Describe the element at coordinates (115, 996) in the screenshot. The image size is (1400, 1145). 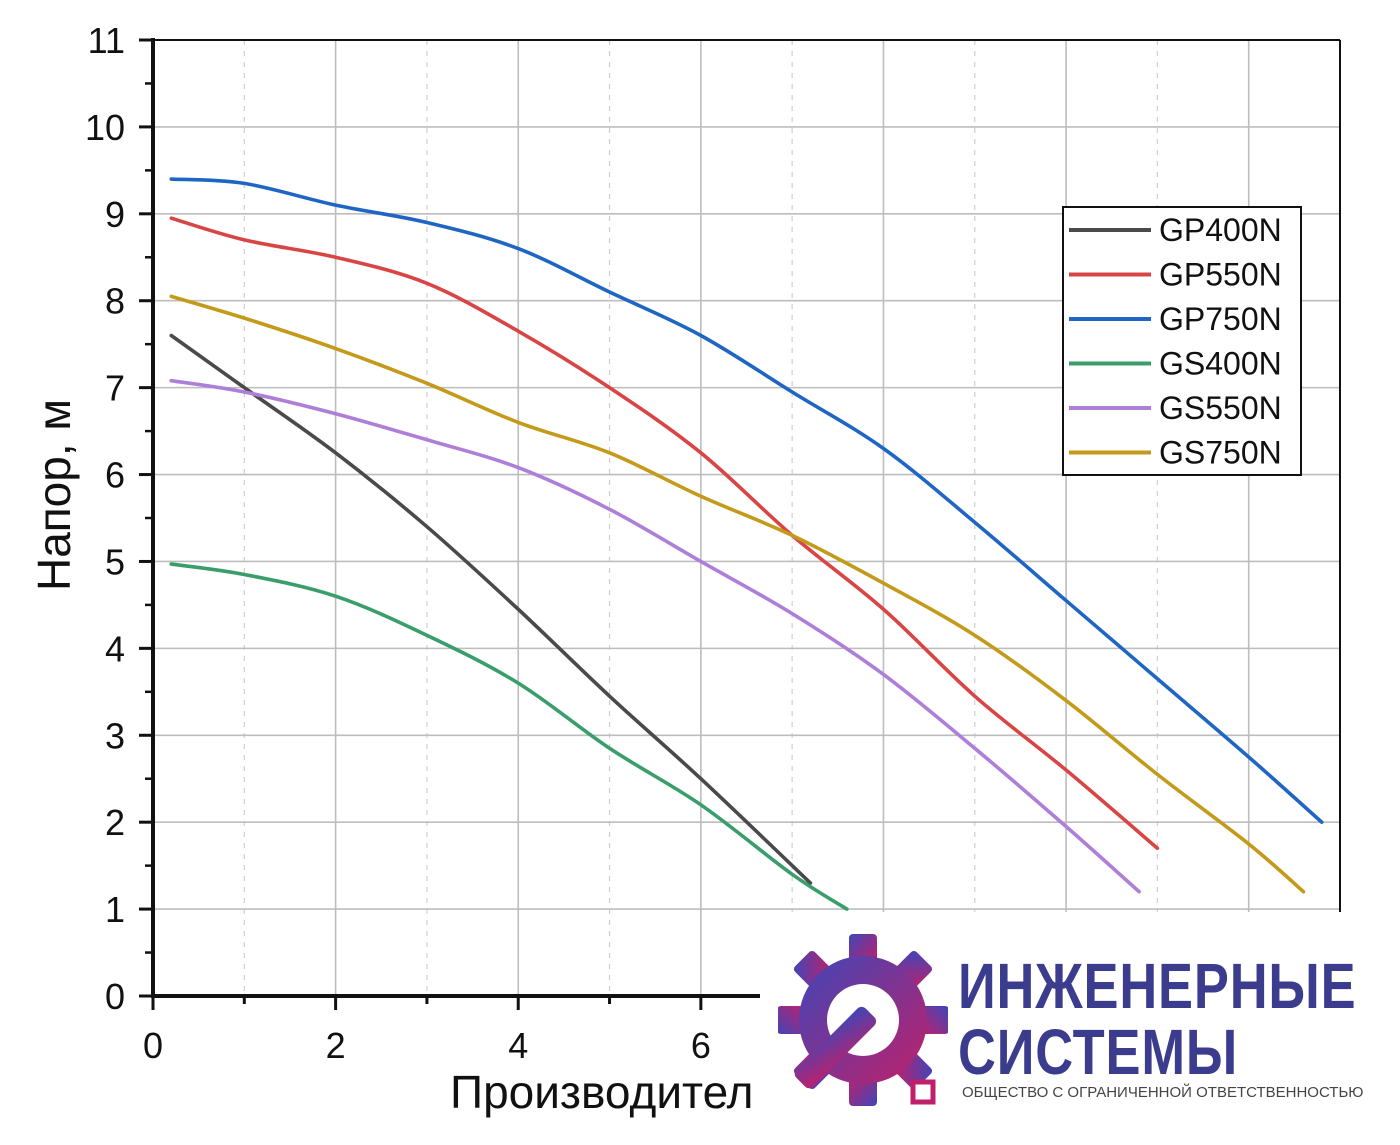
I see `y-tick-label: 0` at that location.